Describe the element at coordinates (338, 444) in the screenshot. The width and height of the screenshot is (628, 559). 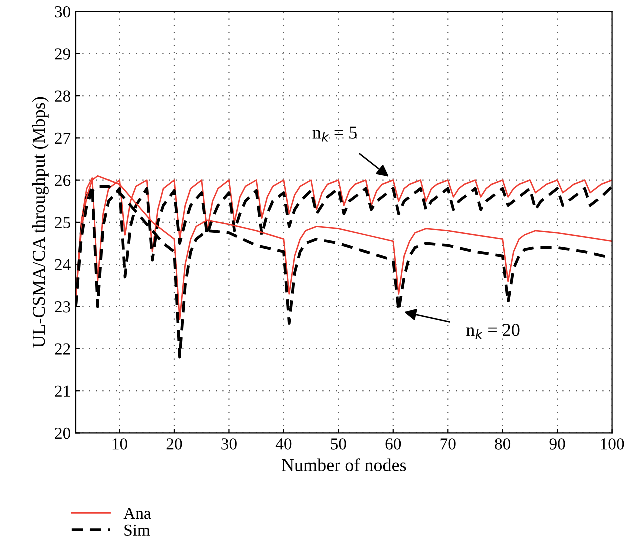
I see `x-tick-label: 50` at that location.